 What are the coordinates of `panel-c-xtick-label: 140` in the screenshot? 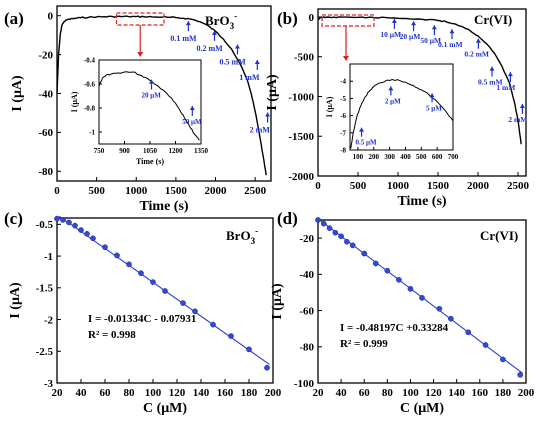 It's located at (201, 393).